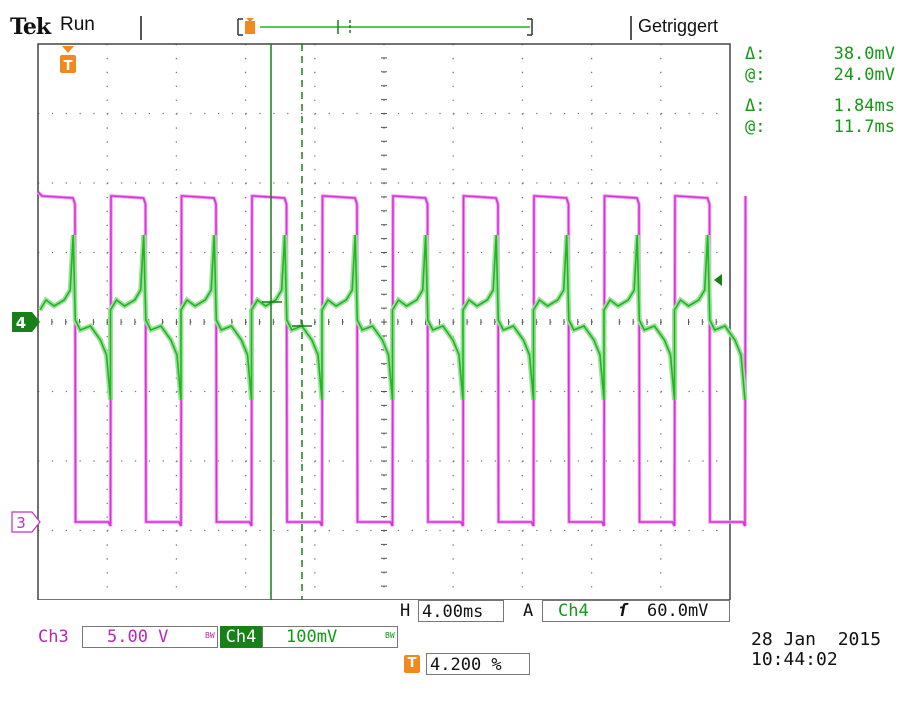  What do you see at coordinates (755, 127) in the screenshot?
I see `time-at-label: @:` at bounding box center [755, 127].